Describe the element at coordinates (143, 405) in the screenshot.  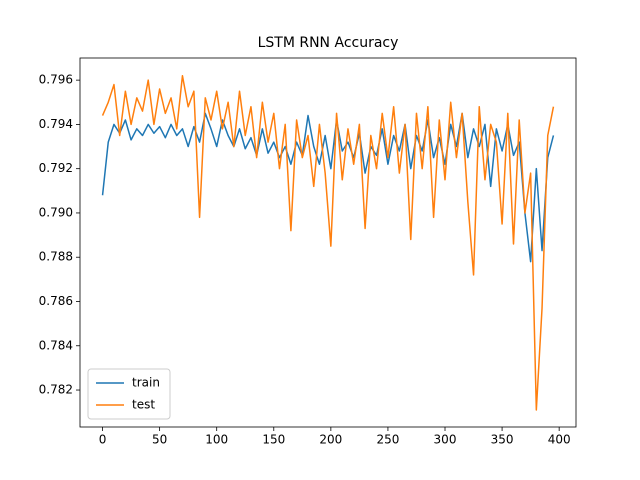
I see `legend-label: test` at that location.